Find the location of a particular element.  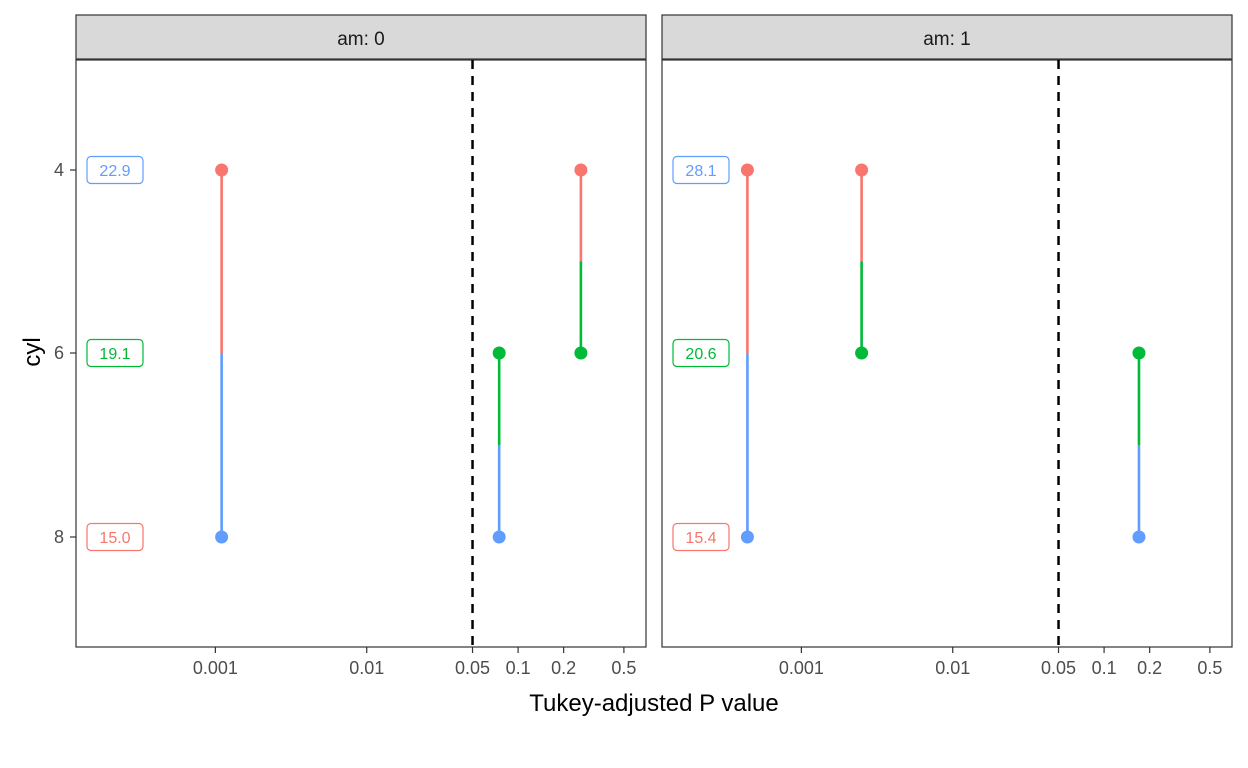

y-tick-label: 8 is located at coordinates (59, 537).